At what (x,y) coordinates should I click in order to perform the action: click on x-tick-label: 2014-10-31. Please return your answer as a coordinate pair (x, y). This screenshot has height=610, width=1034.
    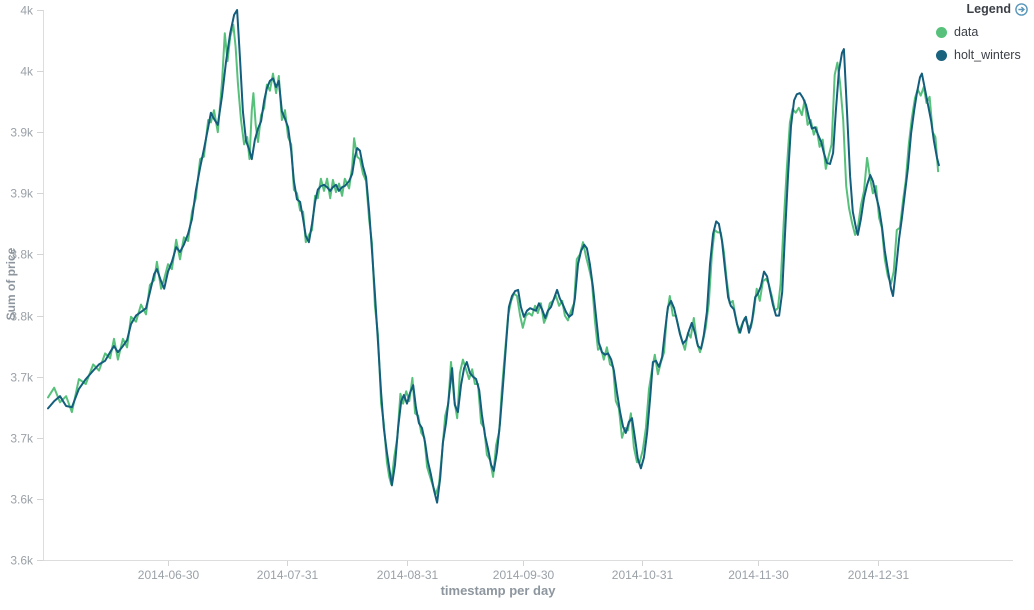
    Looking at the image, I should click on (643, 575).